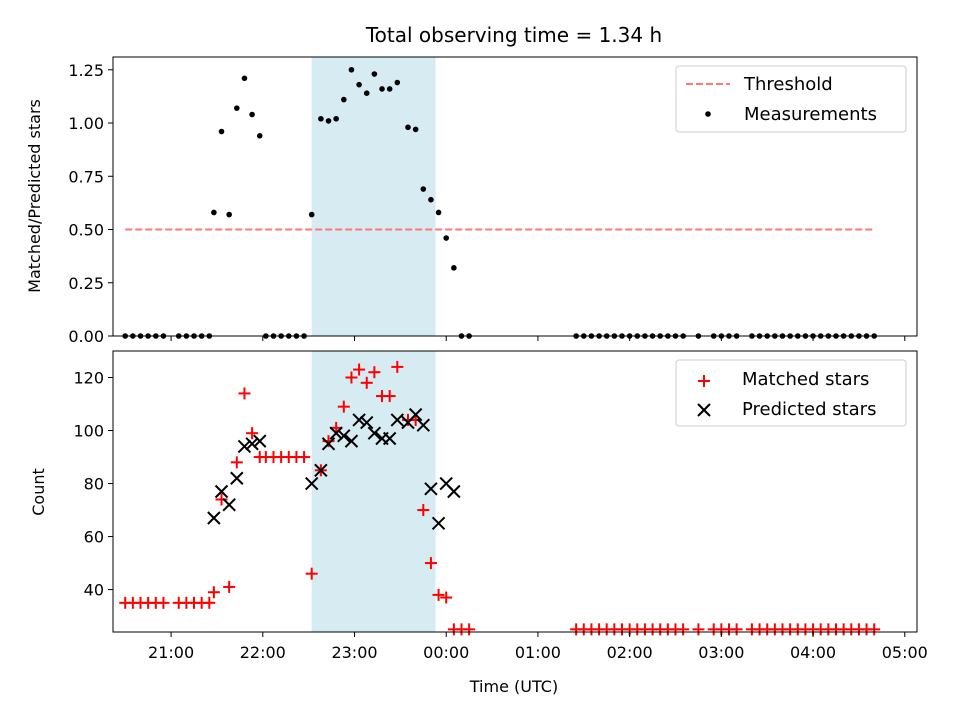  Describe the element at coordinates (905, 652) in the screenshot. I see `x-tick-label: 05:00` at that location.